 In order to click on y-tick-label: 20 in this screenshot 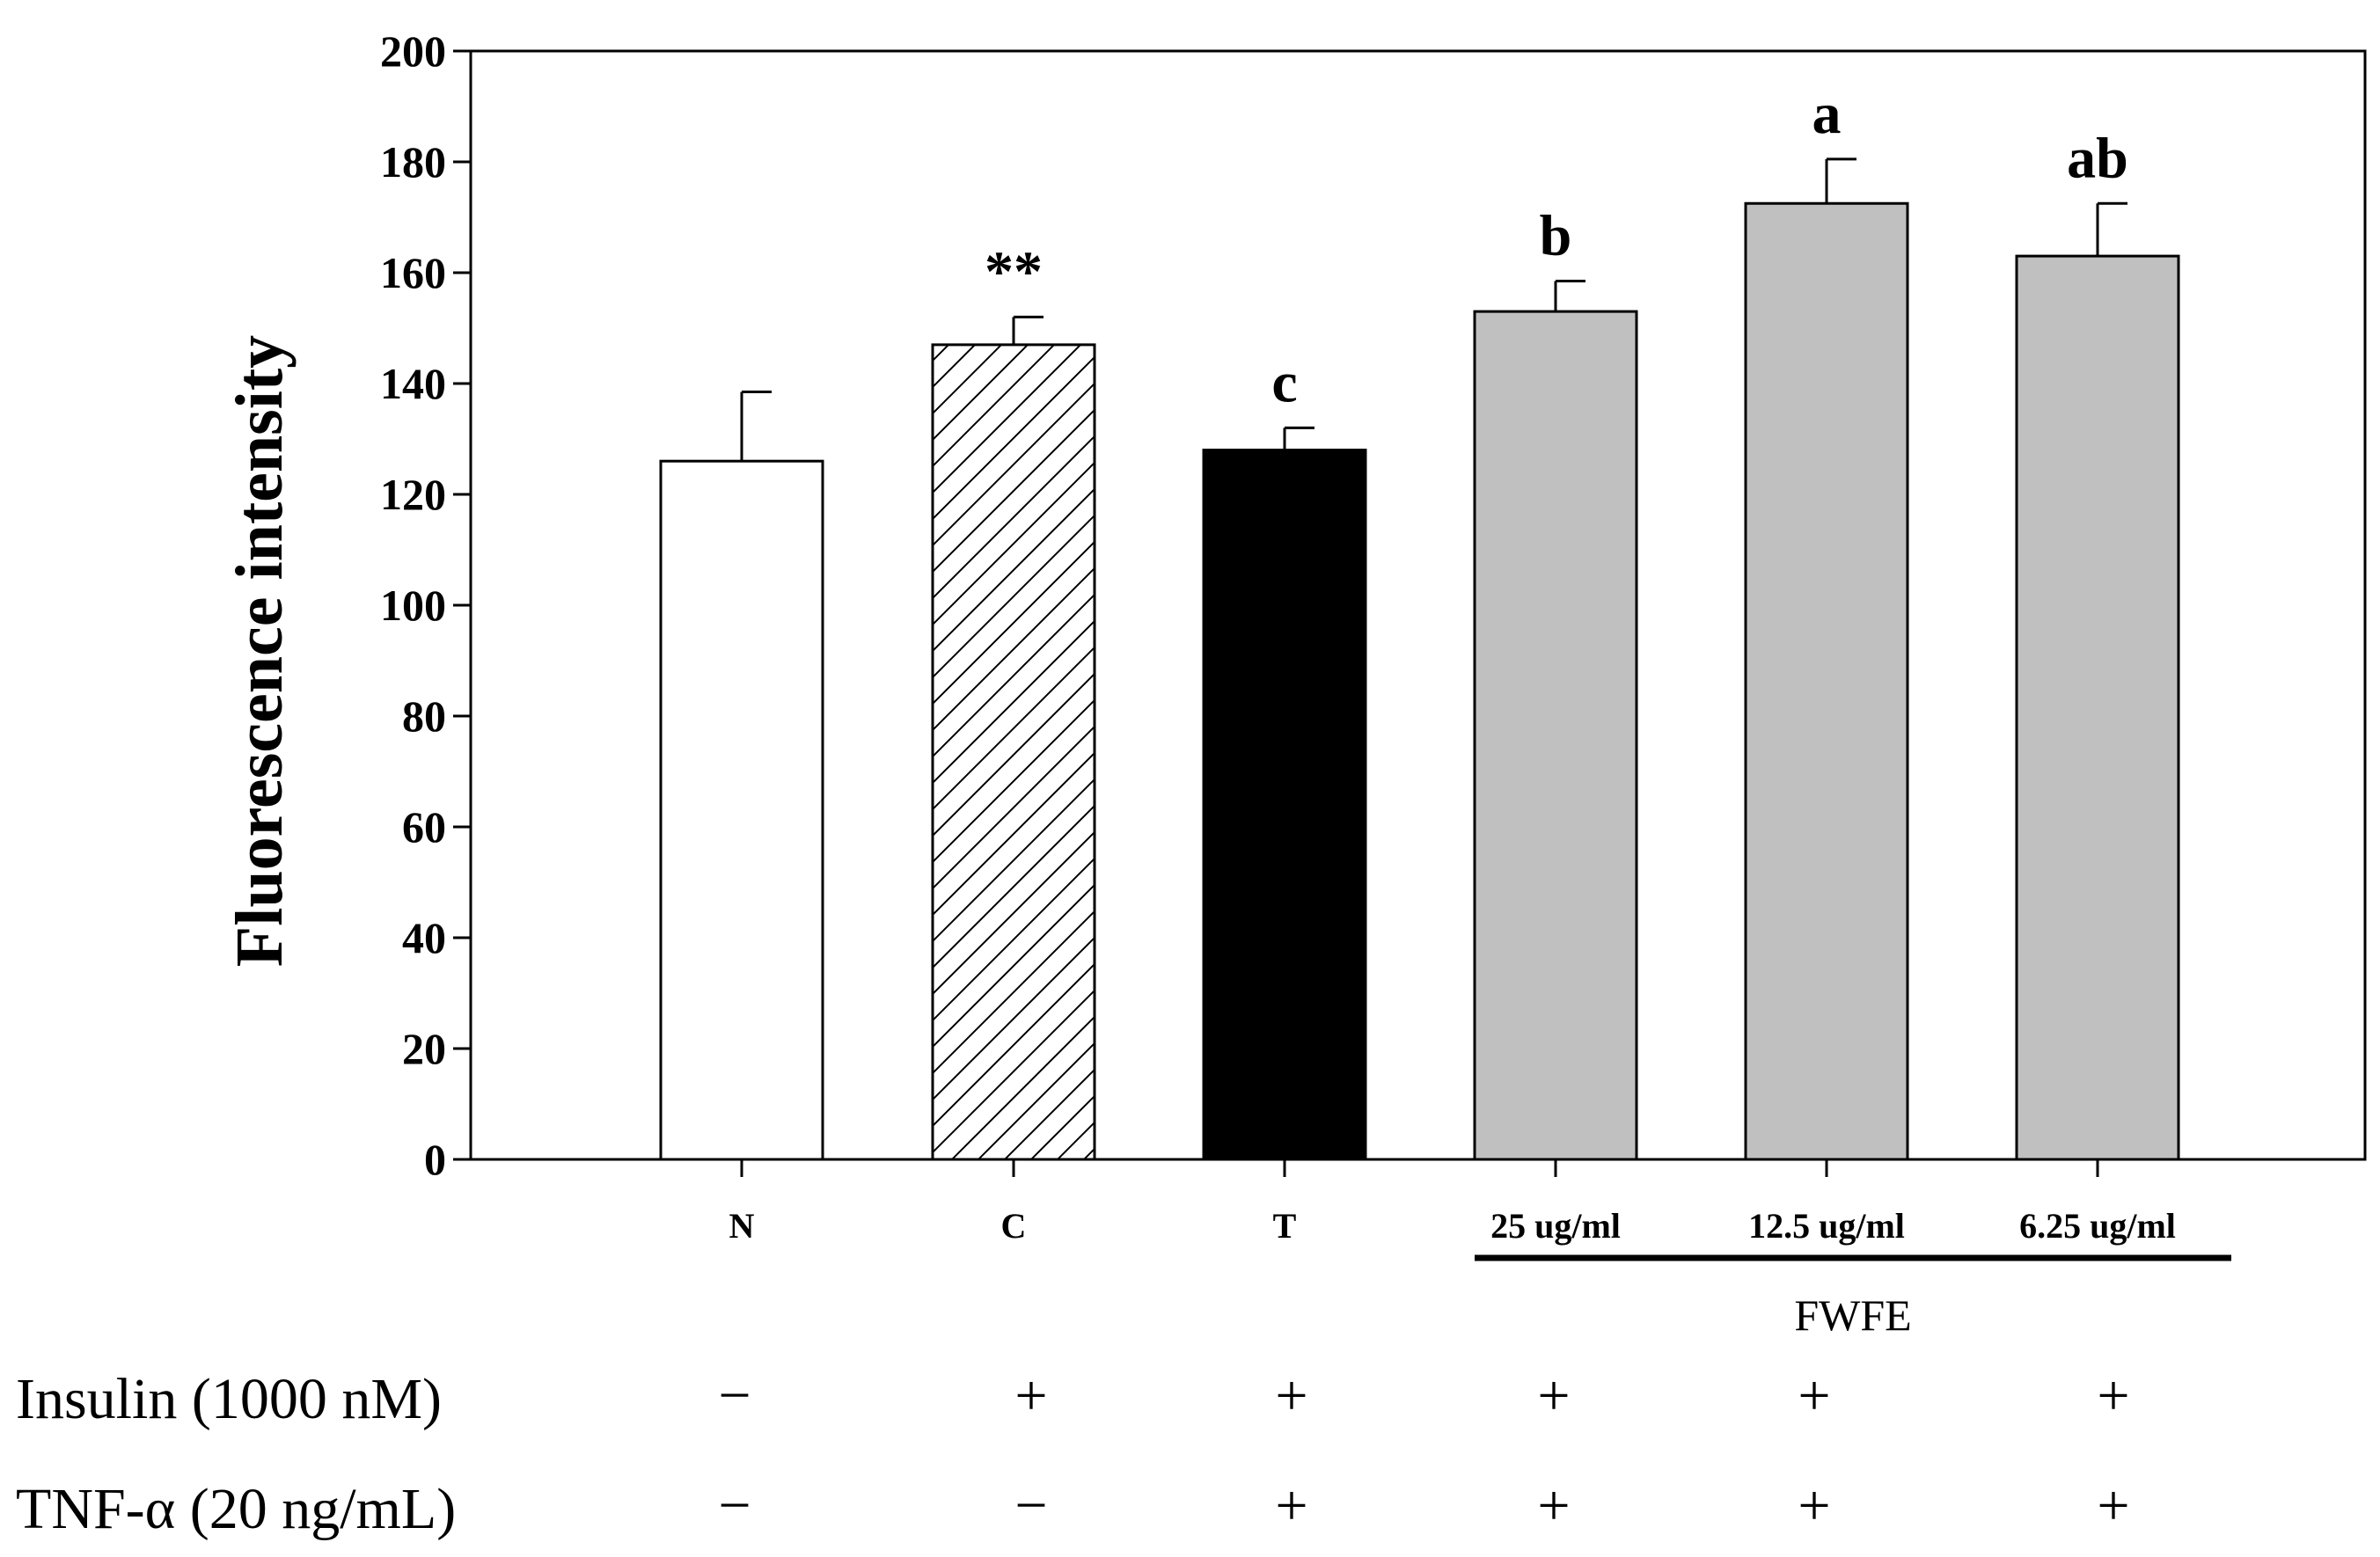, I will do `click(424, 1048)`.